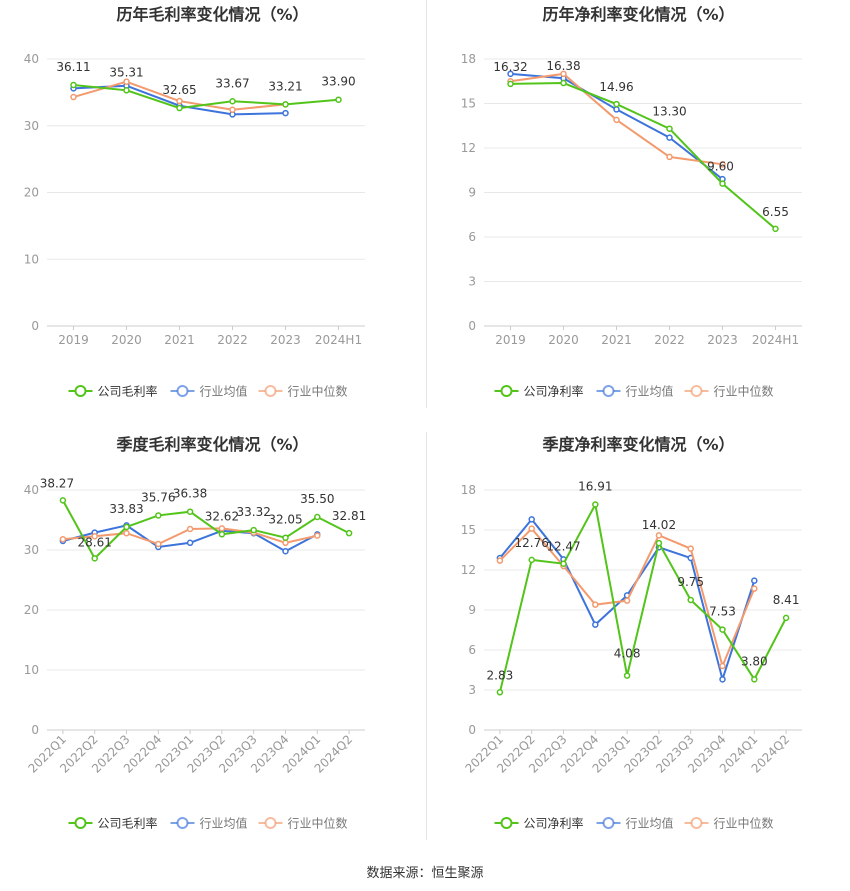  I want to click on data-label: 9.60, so click(720, 167).